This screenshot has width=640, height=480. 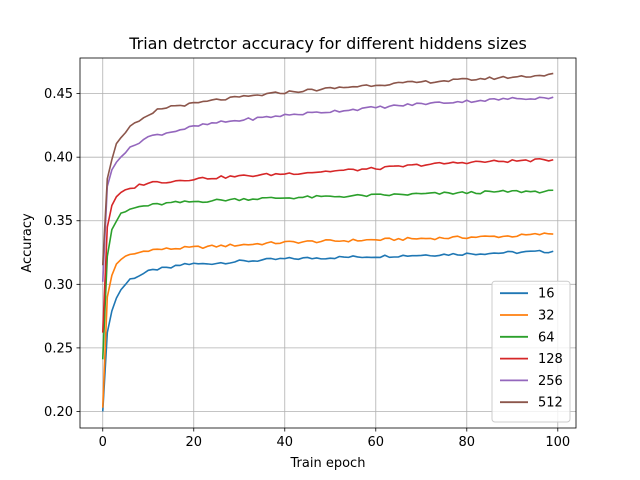 I want to click on y-axis-label: Accuracy, so click(x=27, y=243).